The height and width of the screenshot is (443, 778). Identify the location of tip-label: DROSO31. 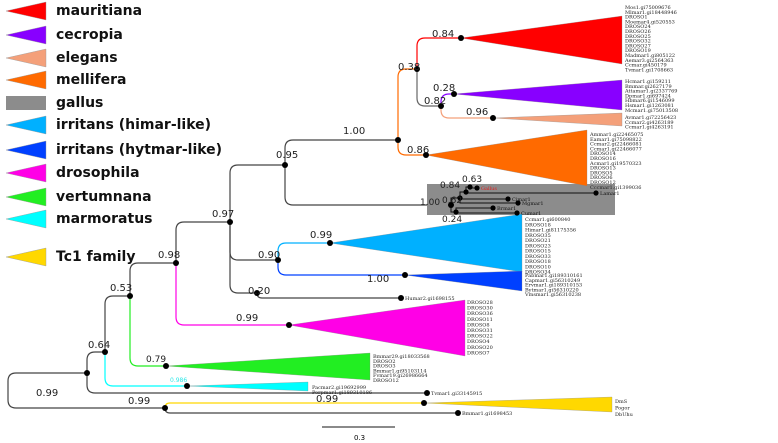
(480, 331).